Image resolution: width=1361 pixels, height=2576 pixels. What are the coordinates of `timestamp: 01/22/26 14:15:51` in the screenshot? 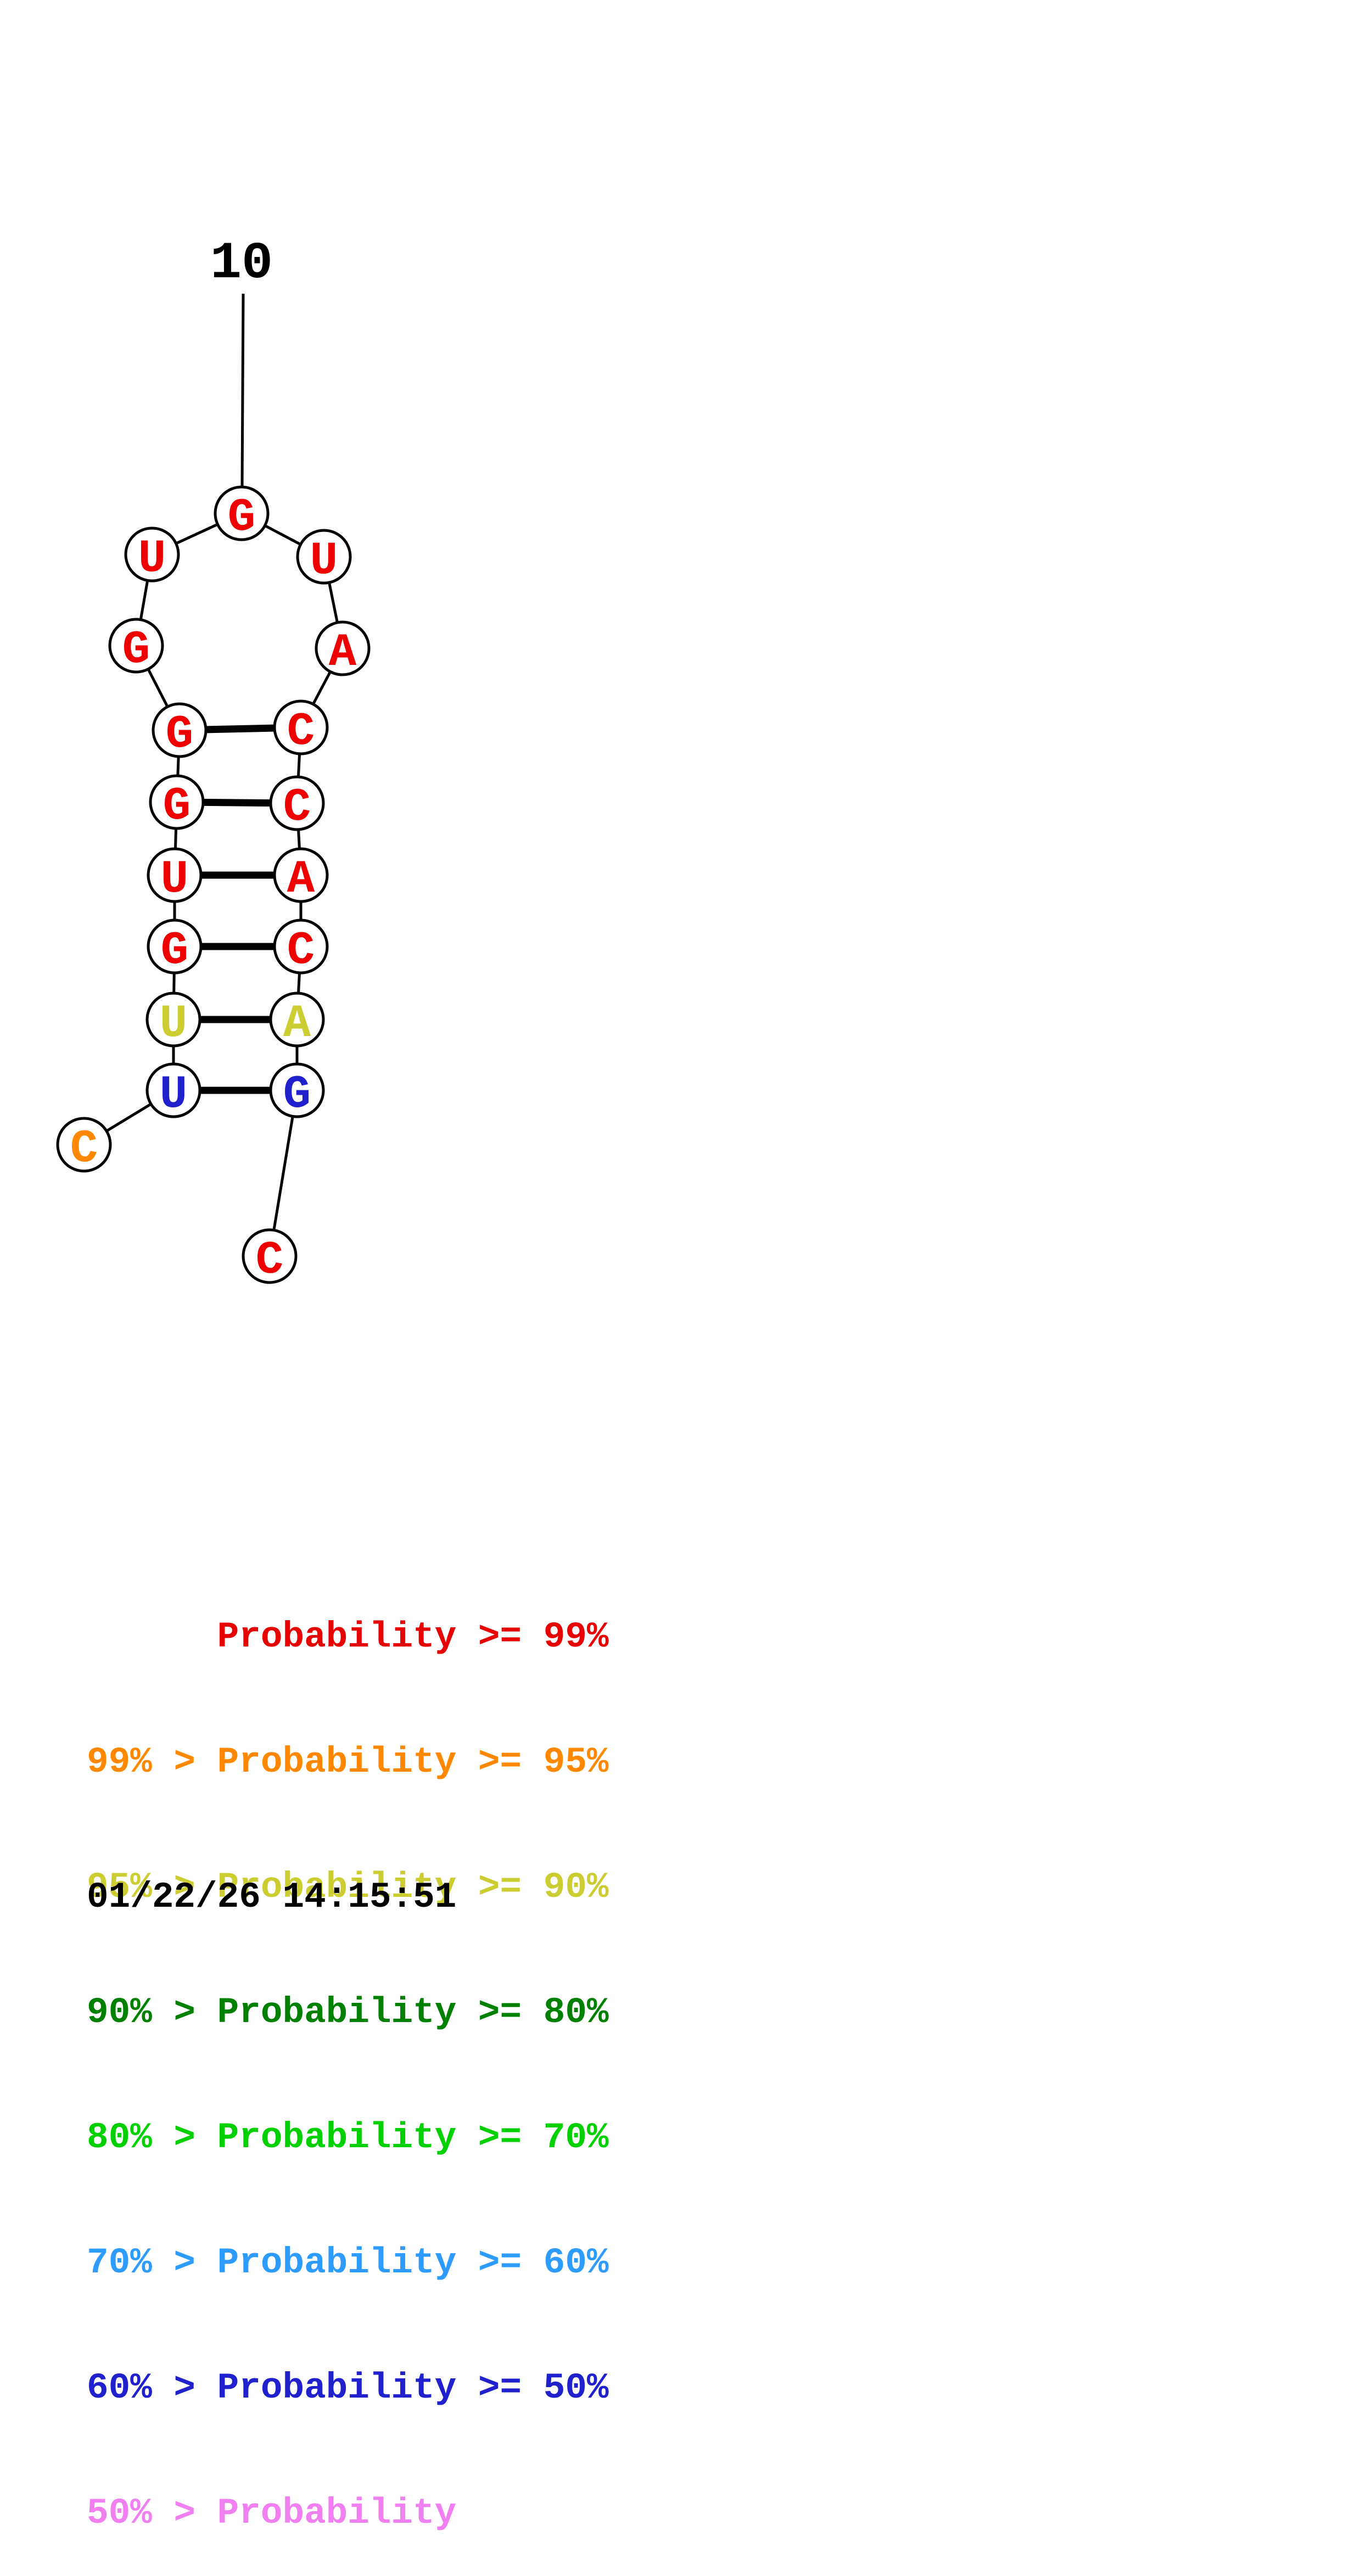 It's located at (272, 1898).